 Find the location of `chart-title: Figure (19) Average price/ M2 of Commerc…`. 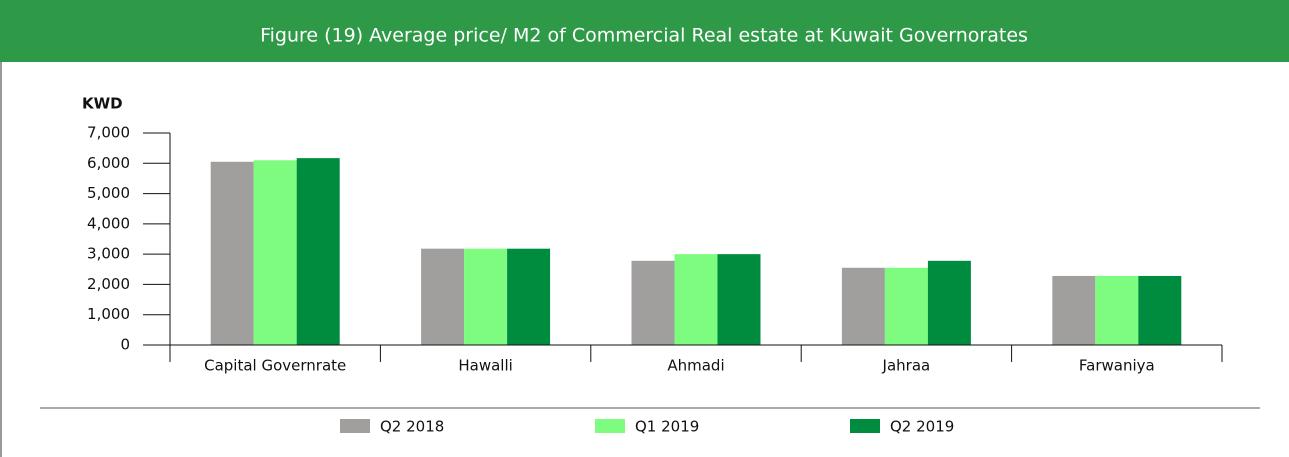

chart-title: Figure (19) Average price/ M2 of Commerc… is located at coordinates (644, 36).